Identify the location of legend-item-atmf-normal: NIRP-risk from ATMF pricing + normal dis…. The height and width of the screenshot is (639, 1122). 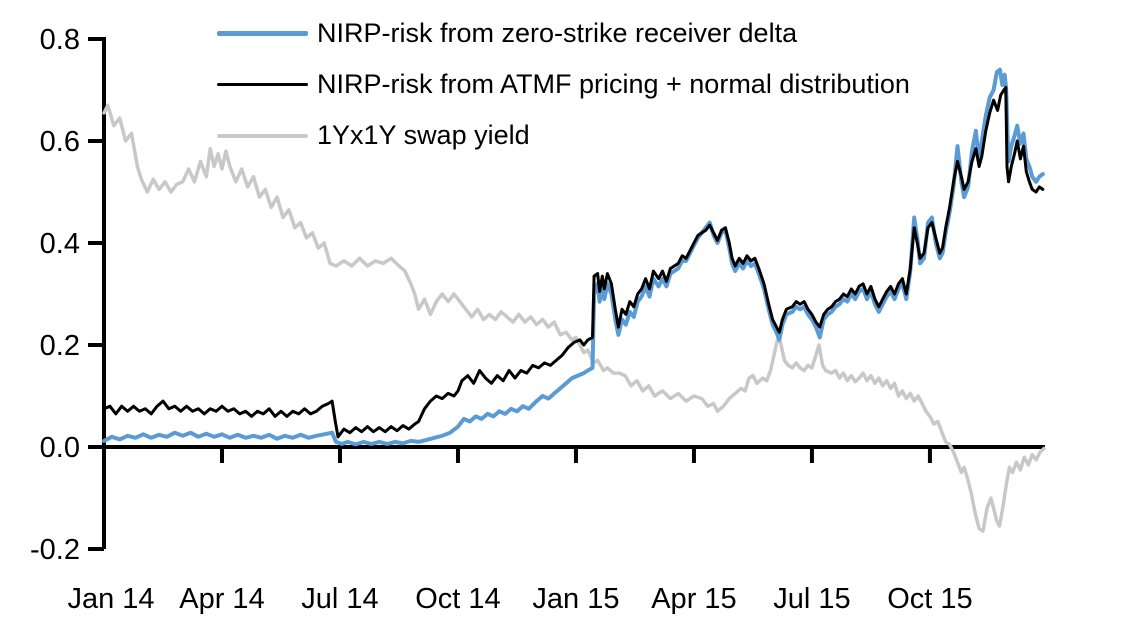
(563, 84).